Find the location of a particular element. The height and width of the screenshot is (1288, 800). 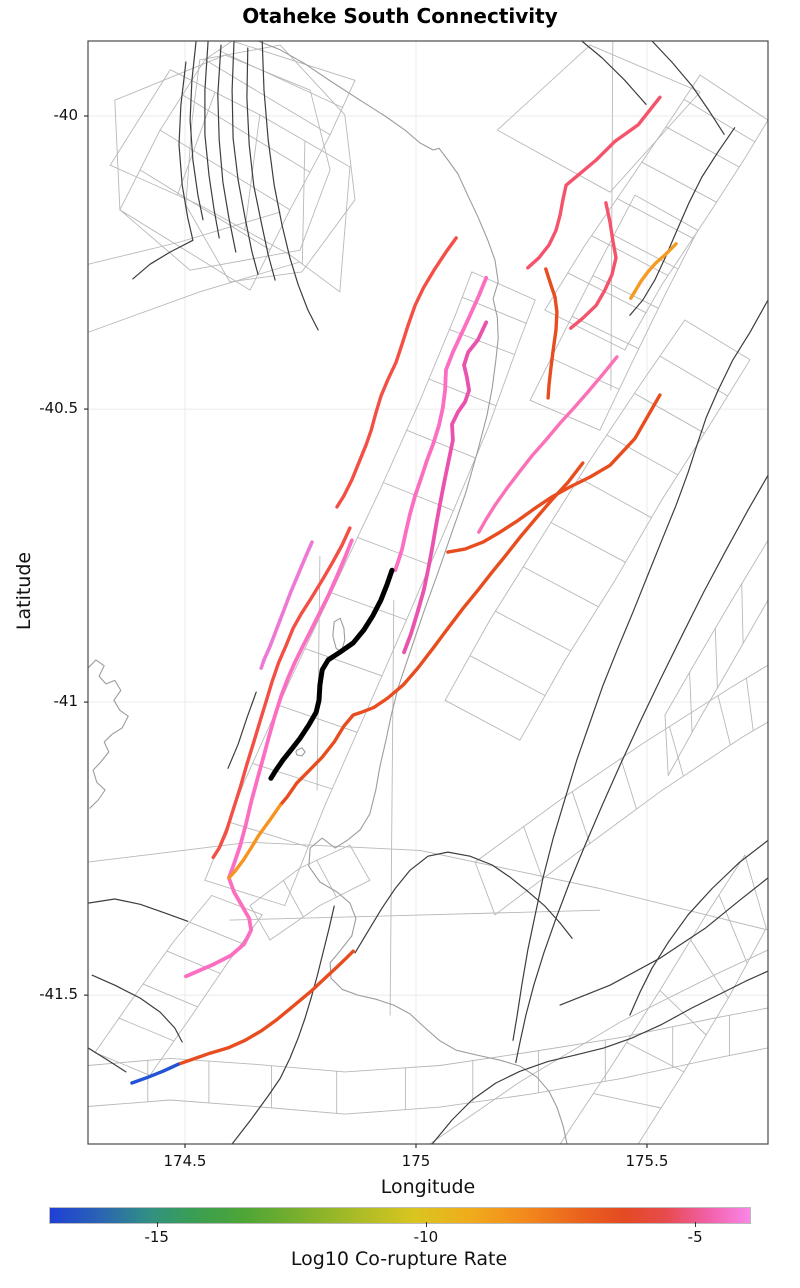

co-rupture-fault-blue-southwest-tip is located at coordinates (155, 1073).